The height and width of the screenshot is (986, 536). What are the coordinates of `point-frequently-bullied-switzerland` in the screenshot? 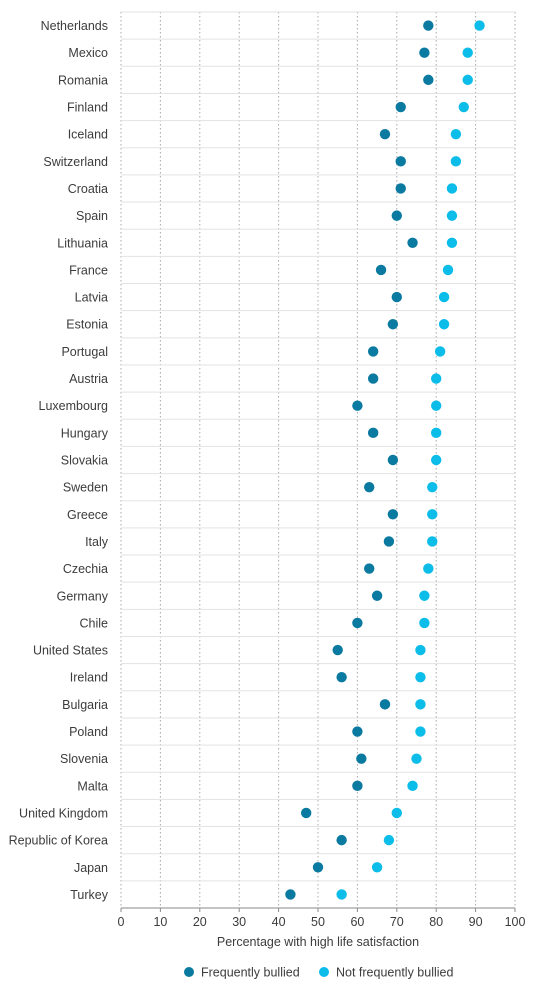 It's located at (400, 161).